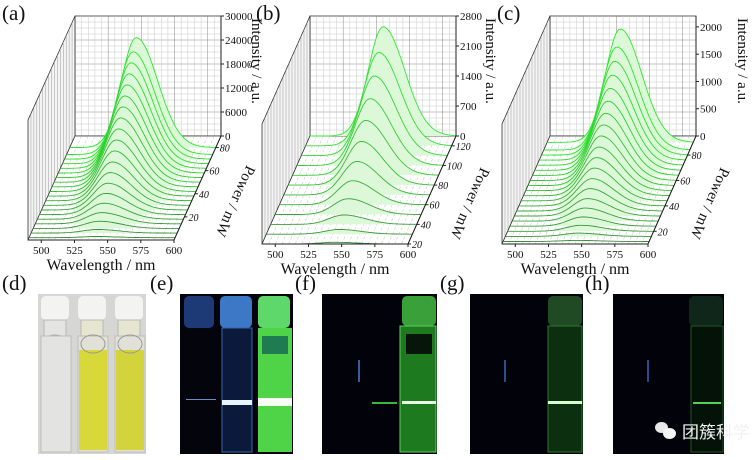 This screenshot has height=460, width=755. I want to click on panel-label-a: (a), so click(14, 13).